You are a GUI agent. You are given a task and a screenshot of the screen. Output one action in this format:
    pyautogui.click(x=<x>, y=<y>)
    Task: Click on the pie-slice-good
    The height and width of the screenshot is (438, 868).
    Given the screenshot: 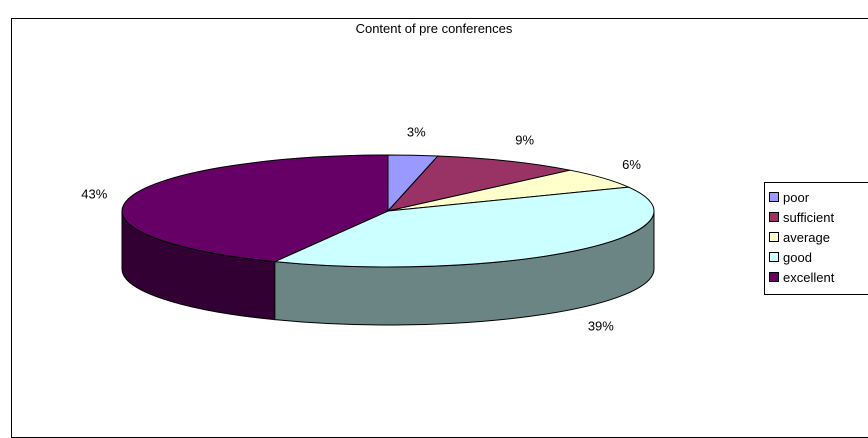 What is the action you would take?
    pyautogui.click(x=463, y=227)
    